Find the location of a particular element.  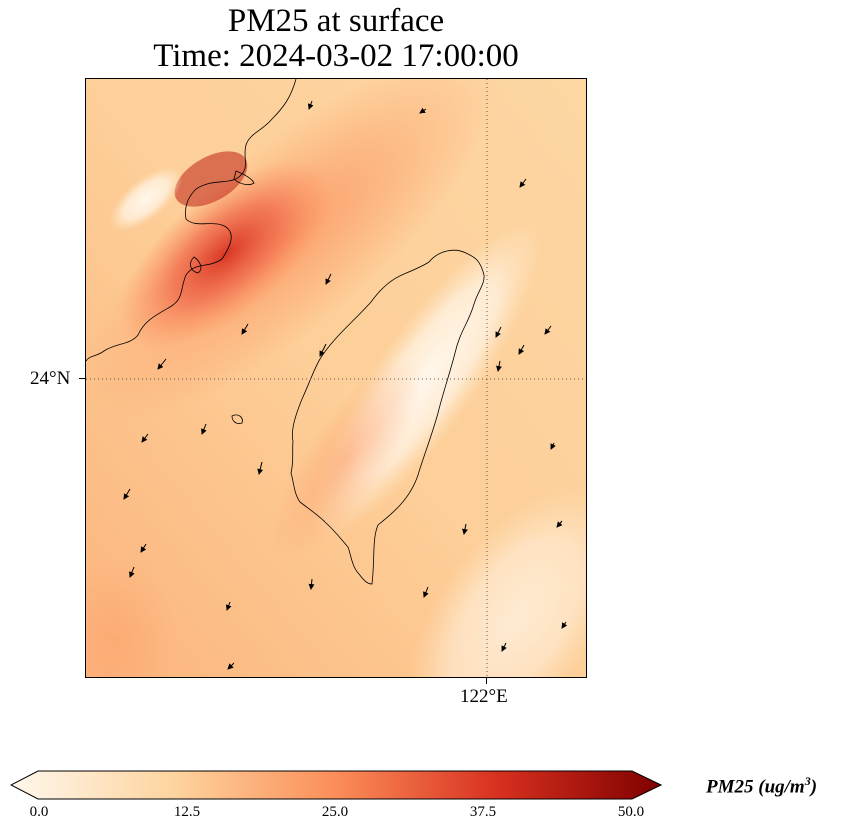

lat-tick is located at coordinates (82, 378).